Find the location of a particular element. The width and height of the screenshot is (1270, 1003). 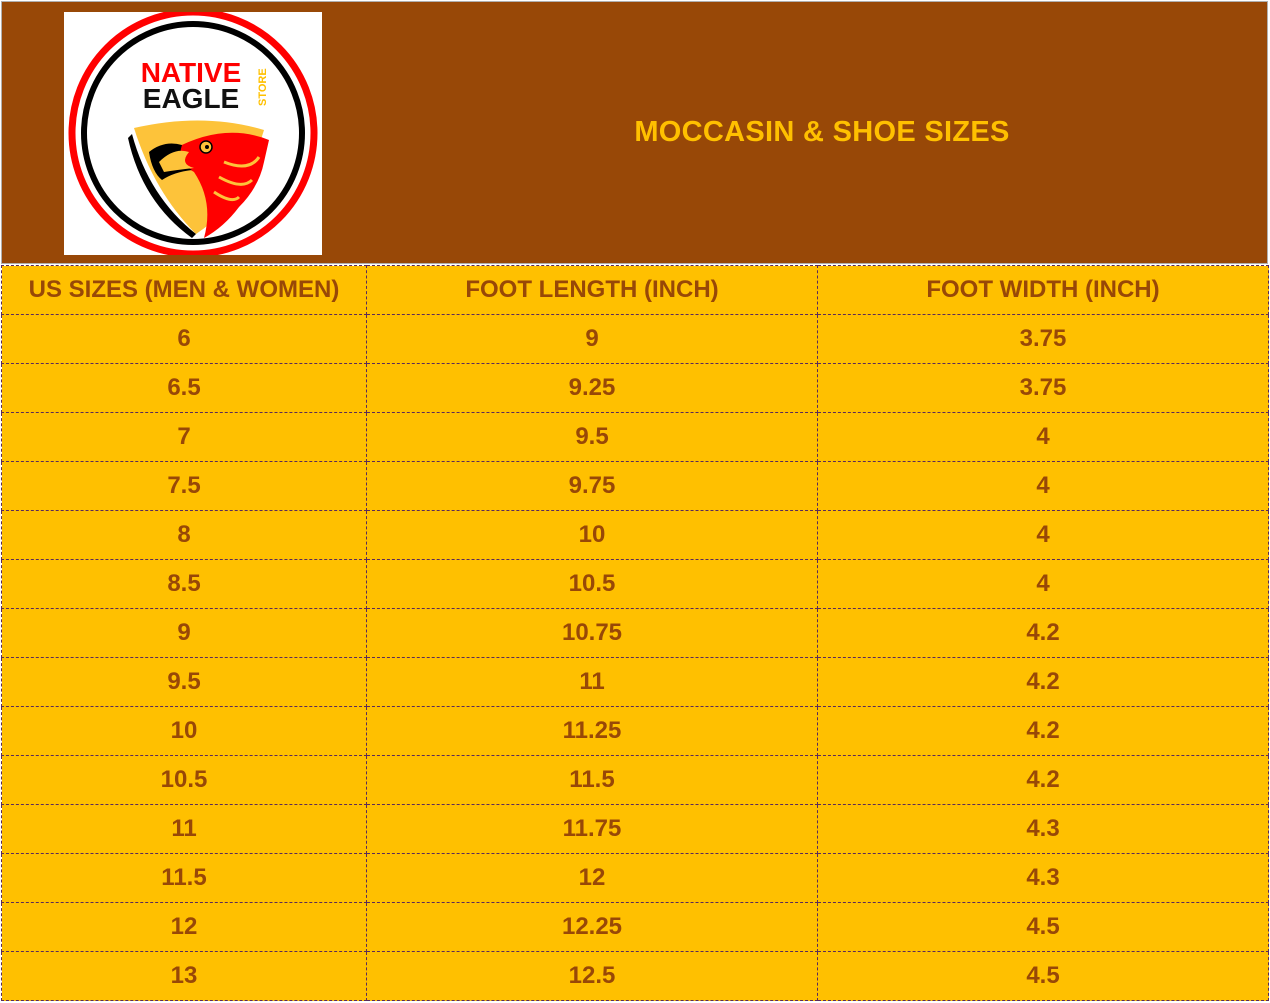

us-size-cell: 11 is located at coordinates (184, 829).